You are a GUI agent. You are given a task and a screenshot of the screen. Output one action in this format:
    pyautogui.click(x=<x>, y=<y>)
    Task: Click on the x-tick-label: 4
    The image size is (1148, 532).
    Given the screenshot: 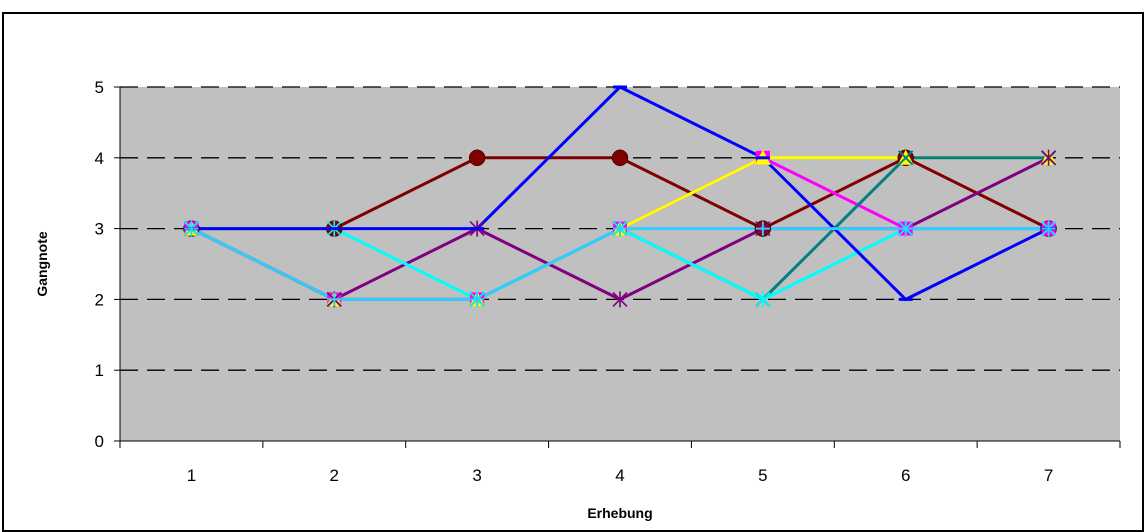 What is the action you would take?
    pyautogui.click(x=619, y=475)
    